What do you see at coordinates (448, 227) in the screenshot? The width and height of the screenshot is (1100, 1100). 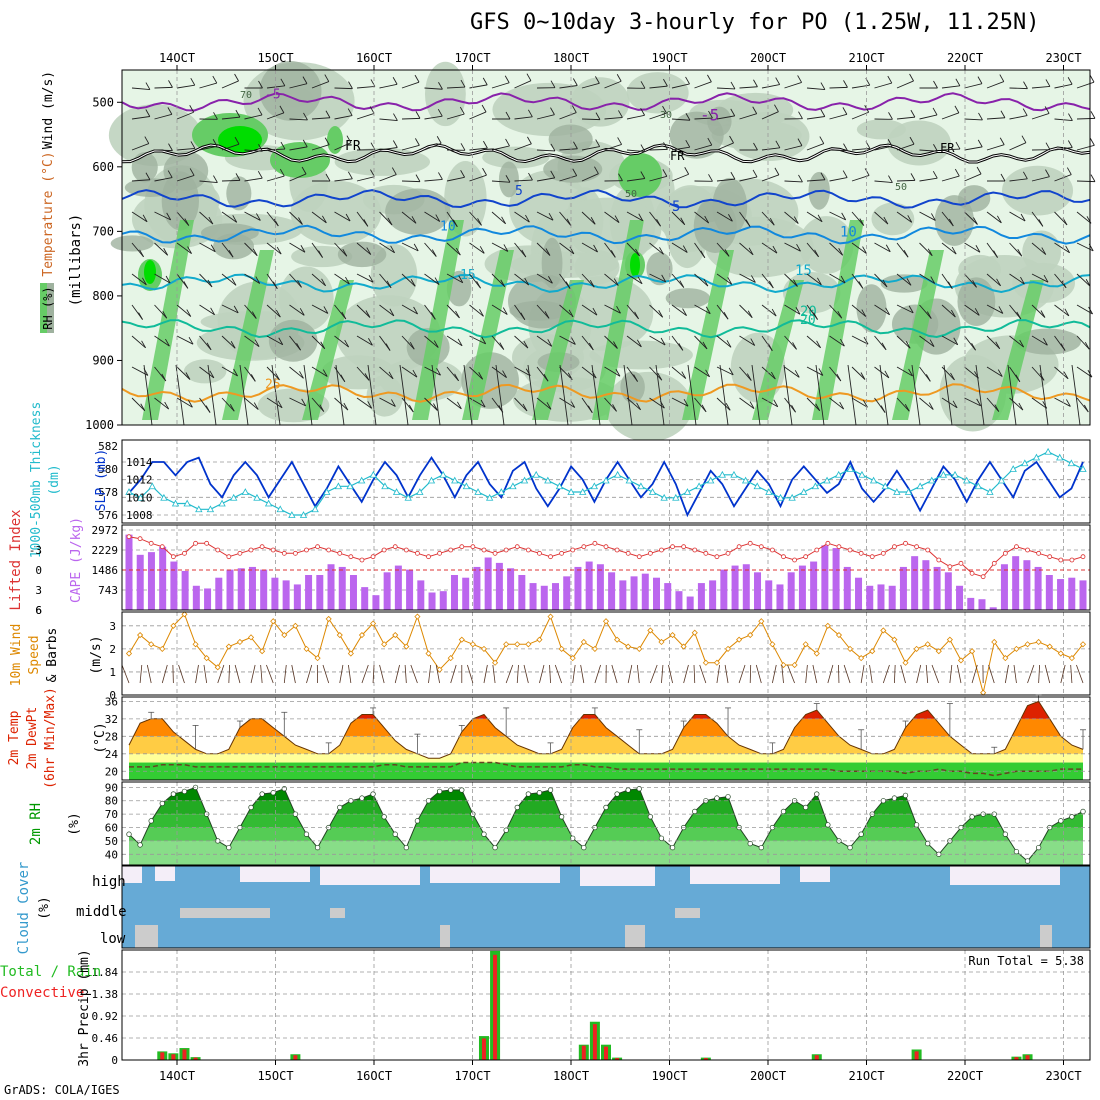 I see `isotherm-label: 10` at bounding box center [448, 227].